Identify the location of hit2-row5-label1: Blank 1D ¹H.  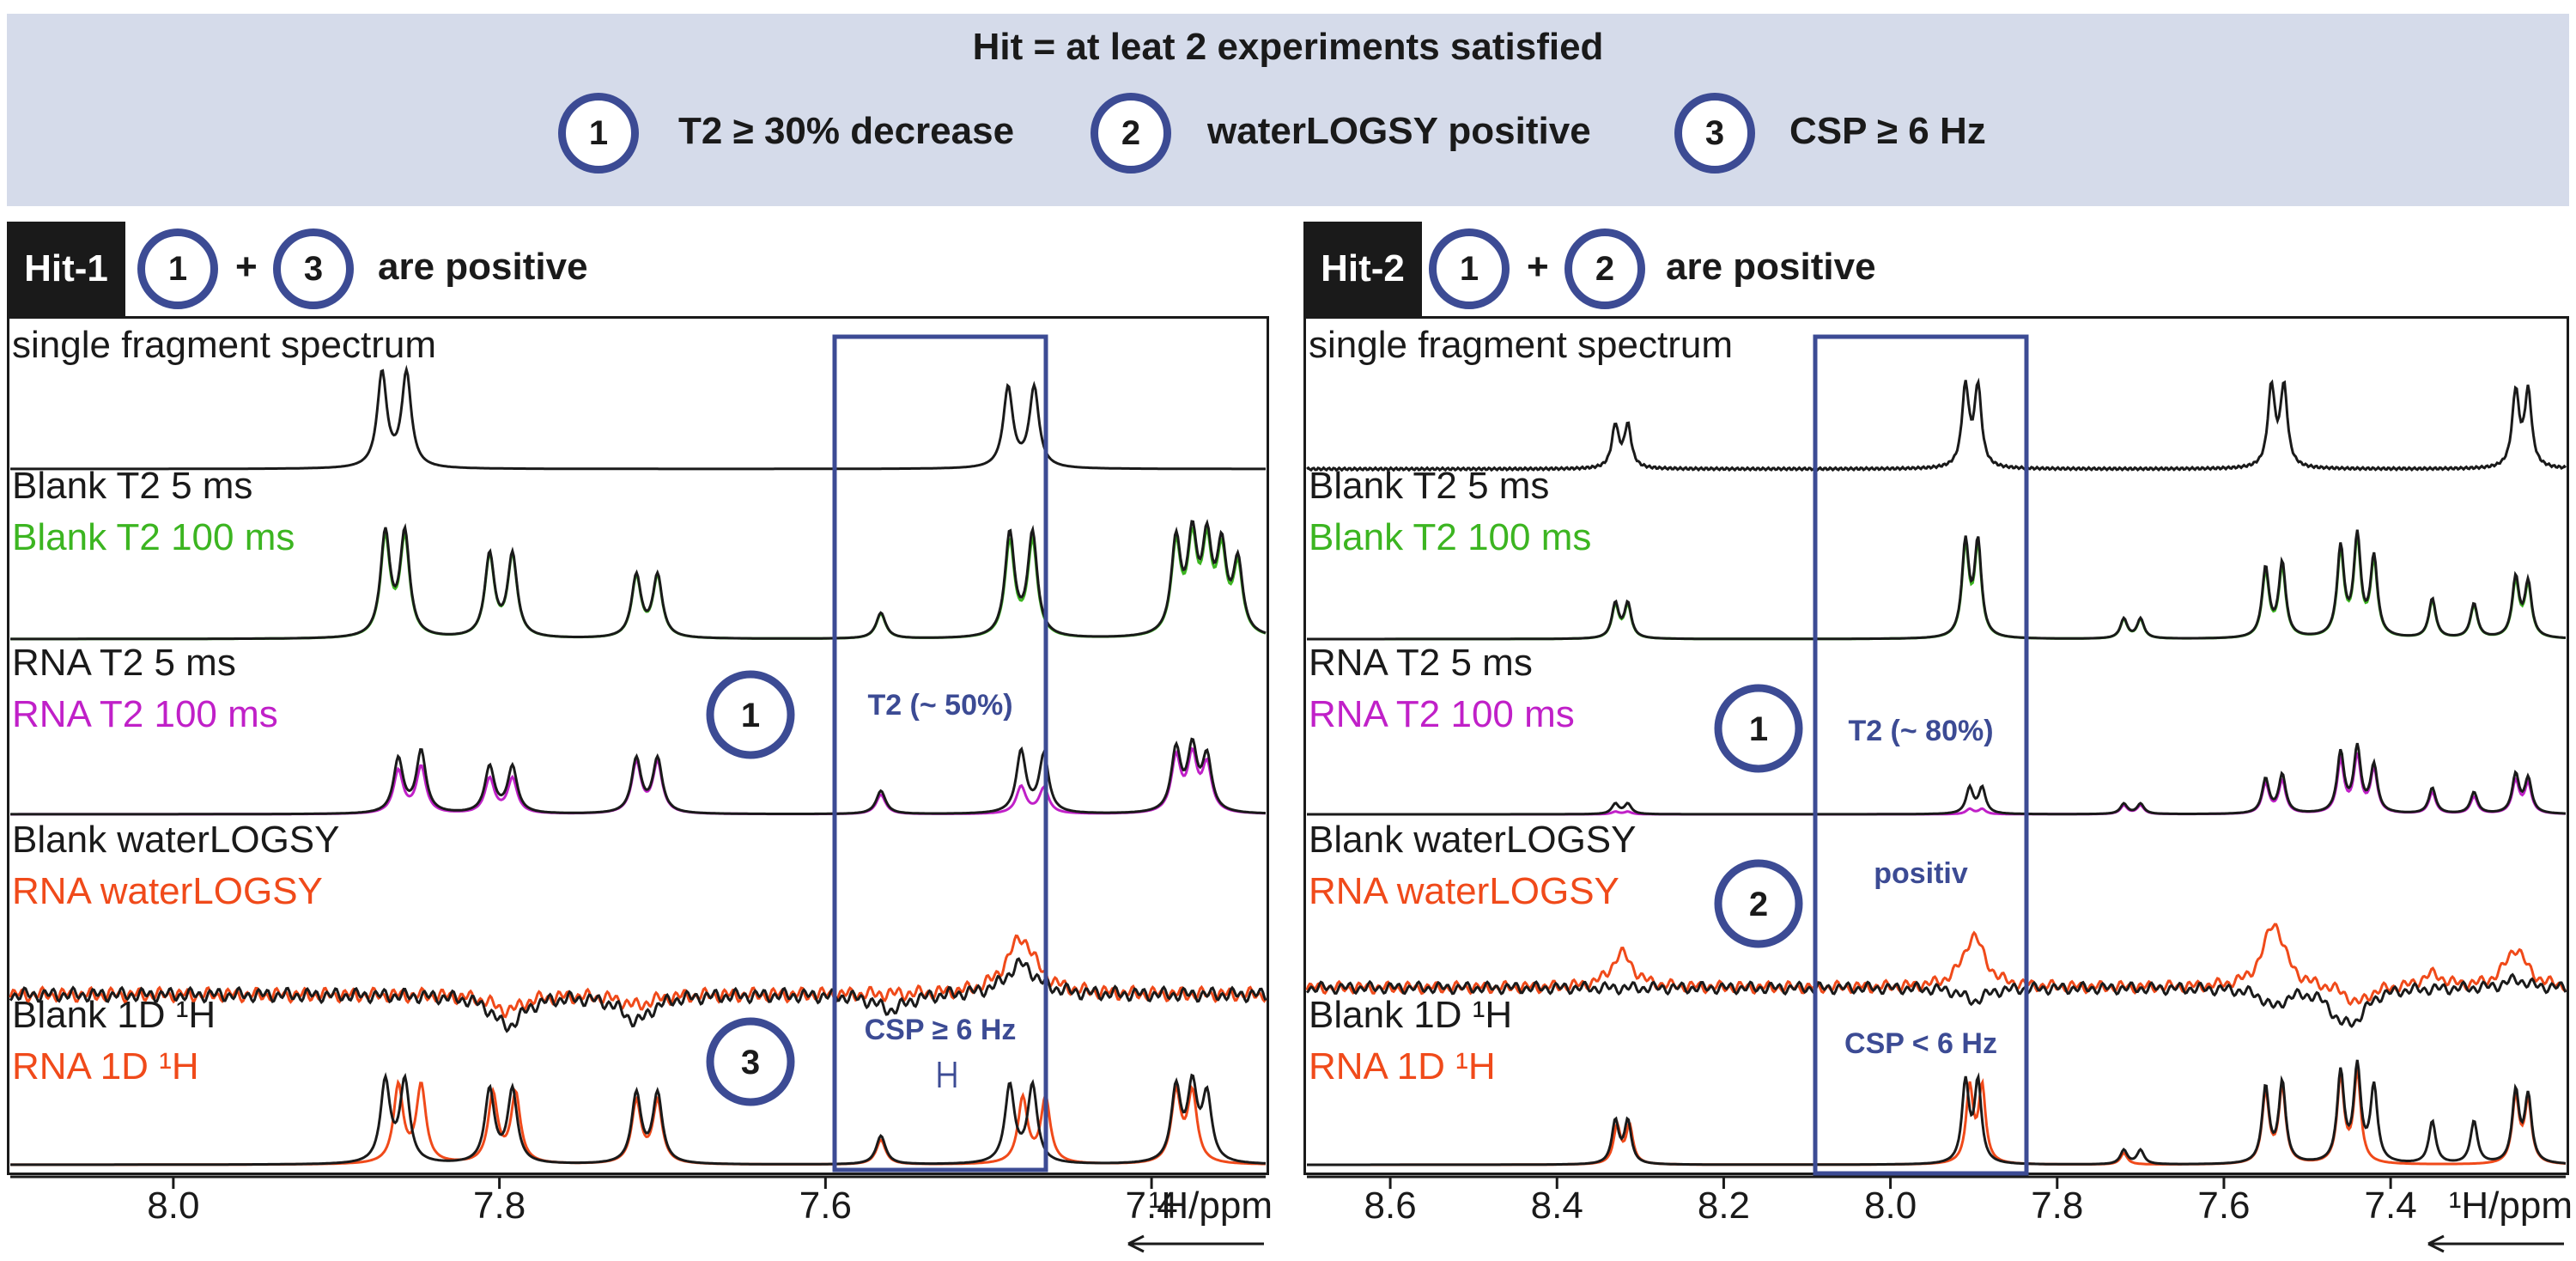
(1411, 1015).